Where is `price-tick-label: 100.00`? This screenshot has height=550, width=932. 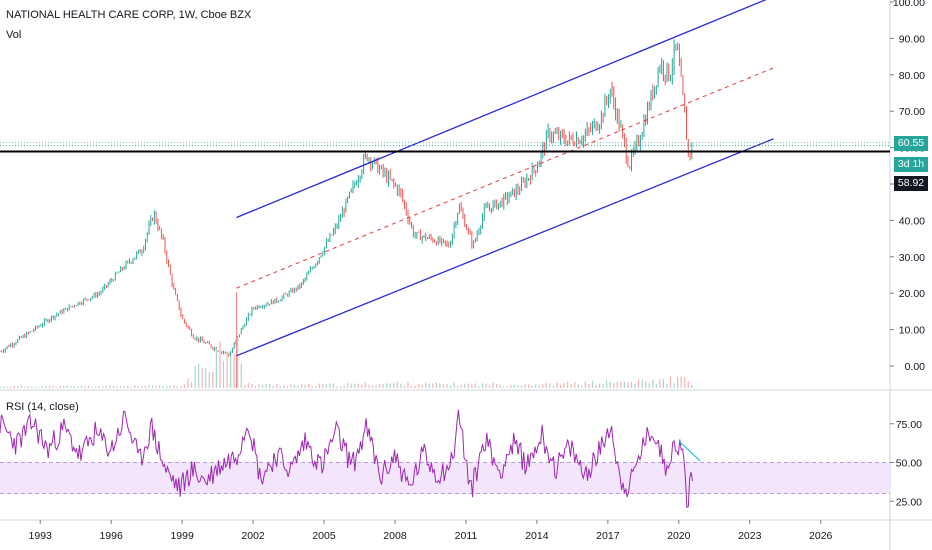 price-tick-label: 100.00 is located at coordinates (909, 4).